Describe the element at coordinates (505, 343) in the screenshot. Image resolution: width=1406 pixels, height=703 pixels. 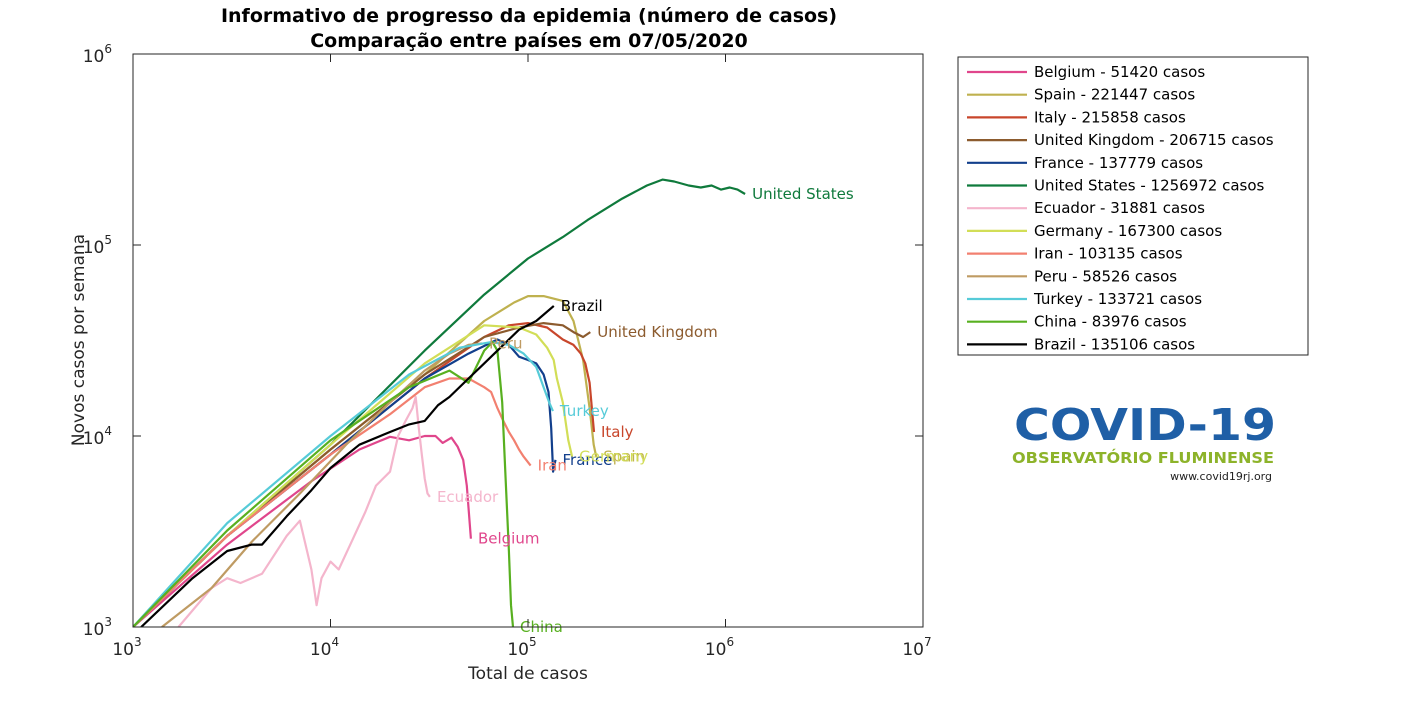
I see `series-label-peru: Peru` at that location.